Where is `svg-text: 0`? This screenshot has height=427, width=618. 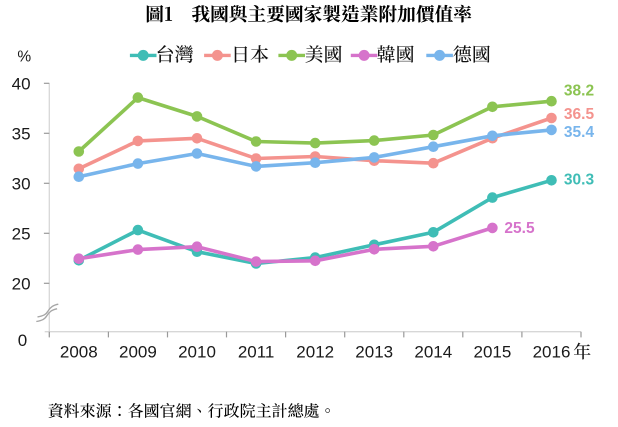
svg-text: 0 is located at coordinates (22, 340).